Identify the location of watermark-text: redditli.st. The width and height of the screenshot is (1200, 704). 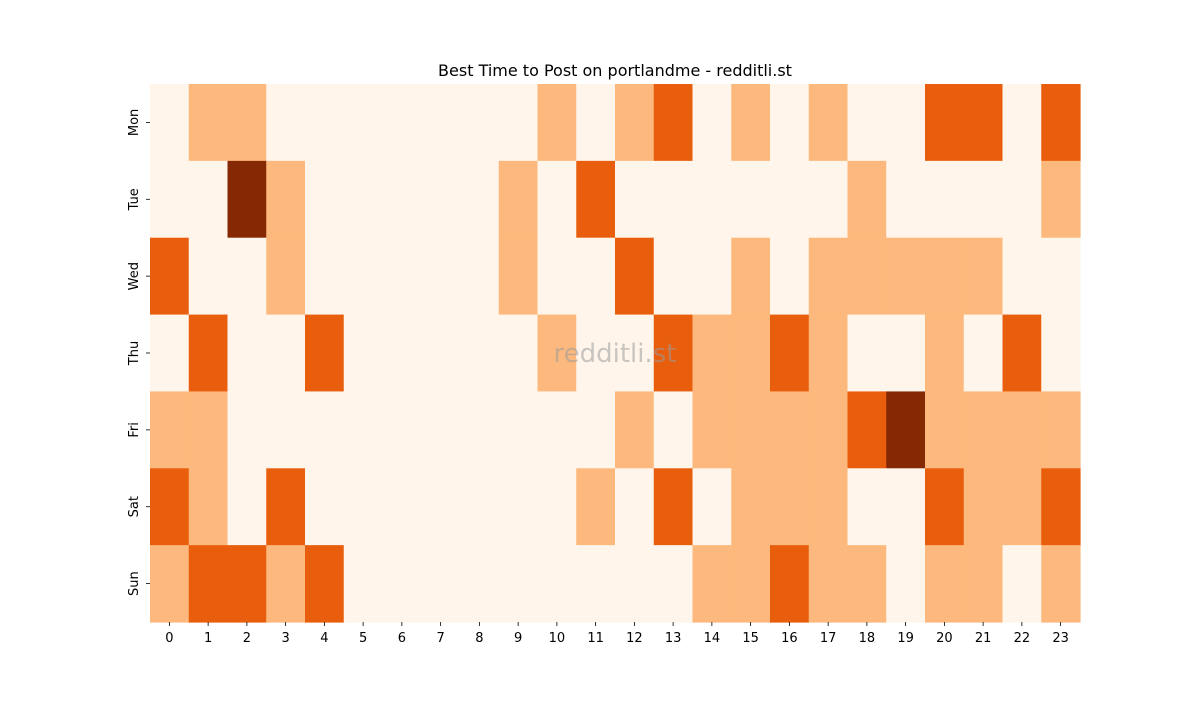
(615, 354).